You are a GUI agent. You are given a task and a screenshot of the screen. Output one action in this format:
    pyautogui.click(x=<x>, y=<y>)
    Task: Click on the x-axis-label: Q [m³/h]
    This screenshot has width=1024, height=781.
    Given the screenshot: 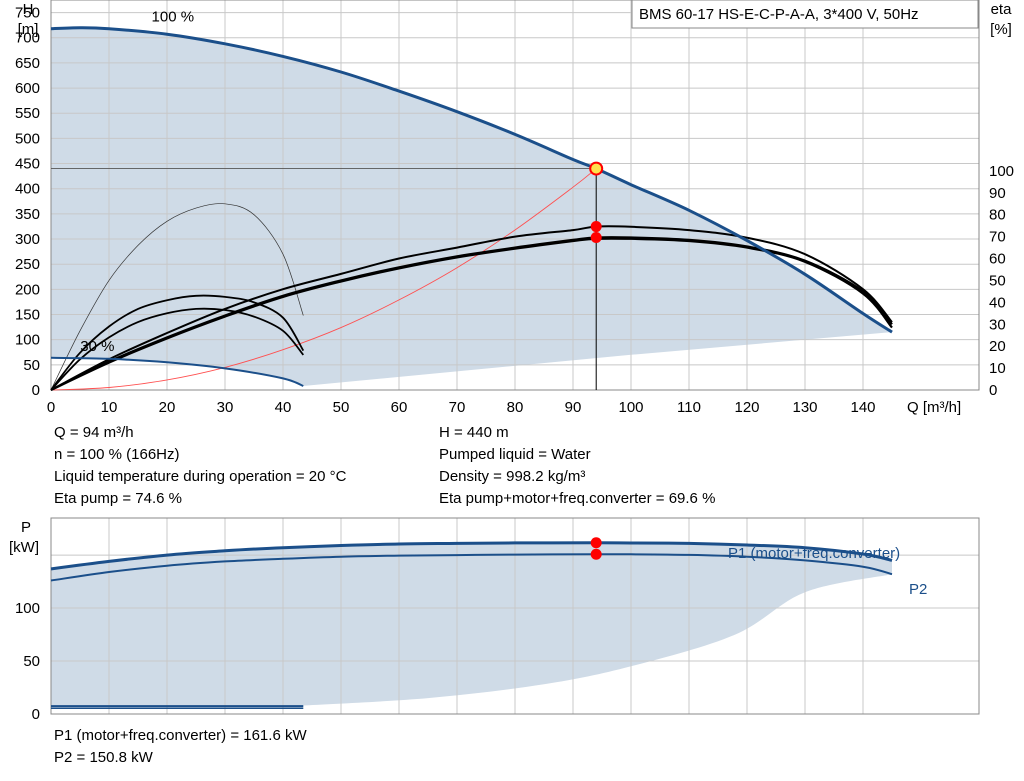 What is the action you would take?
    pyautogui.click(x=934, y=407)
    